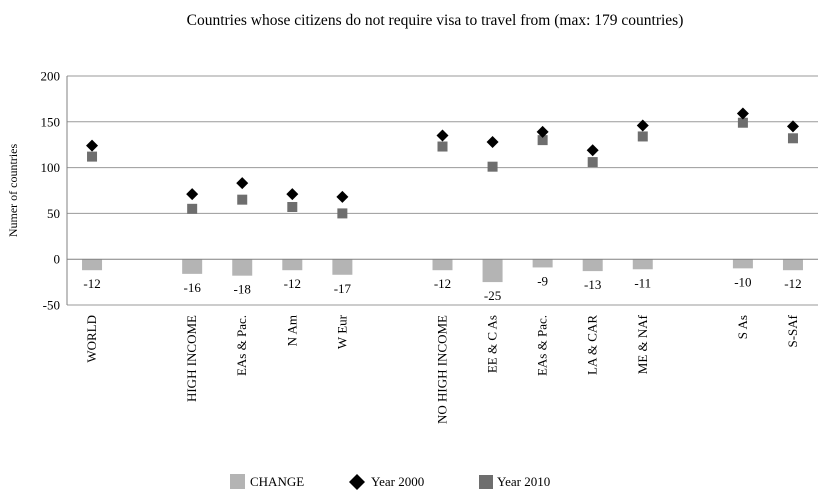  What do you see at coordinates (742, 281) in the screenshot?
I see `data-label-13: -10` at bounding box center [742, 281].